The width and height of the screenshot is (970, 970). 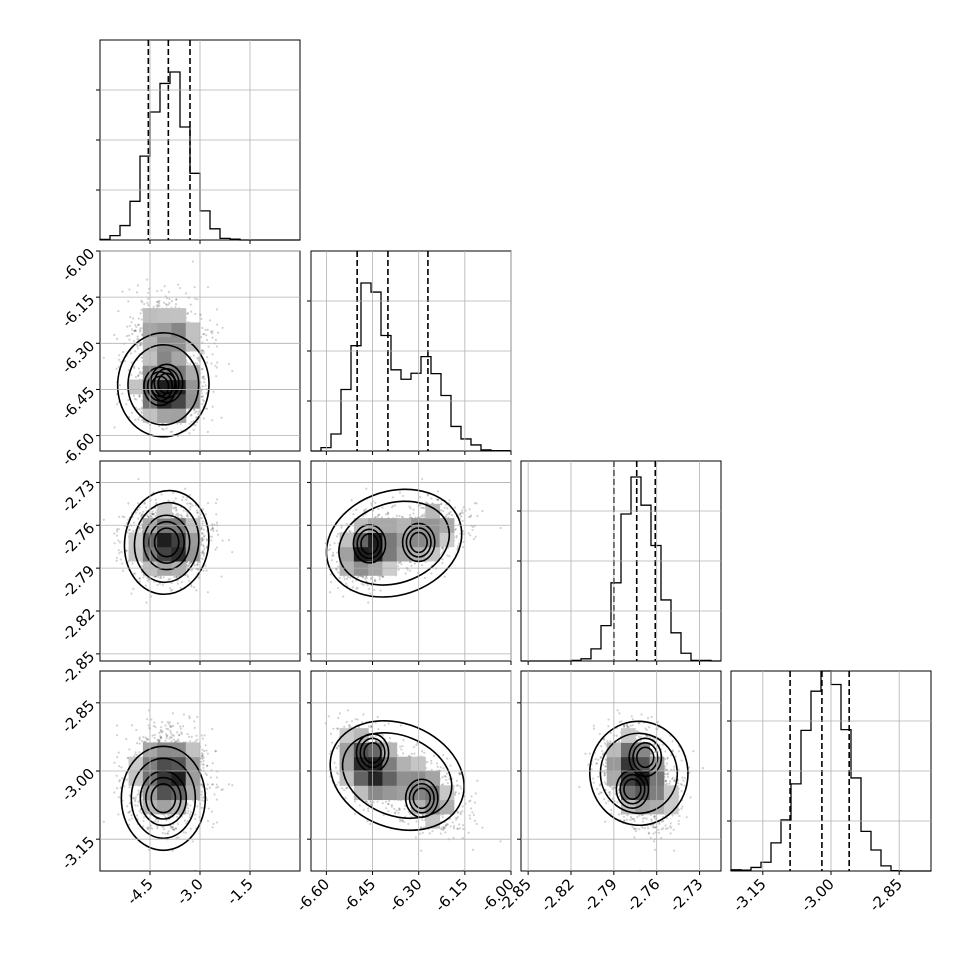 I want to click on contour-outer, so click(x=163, y=385).